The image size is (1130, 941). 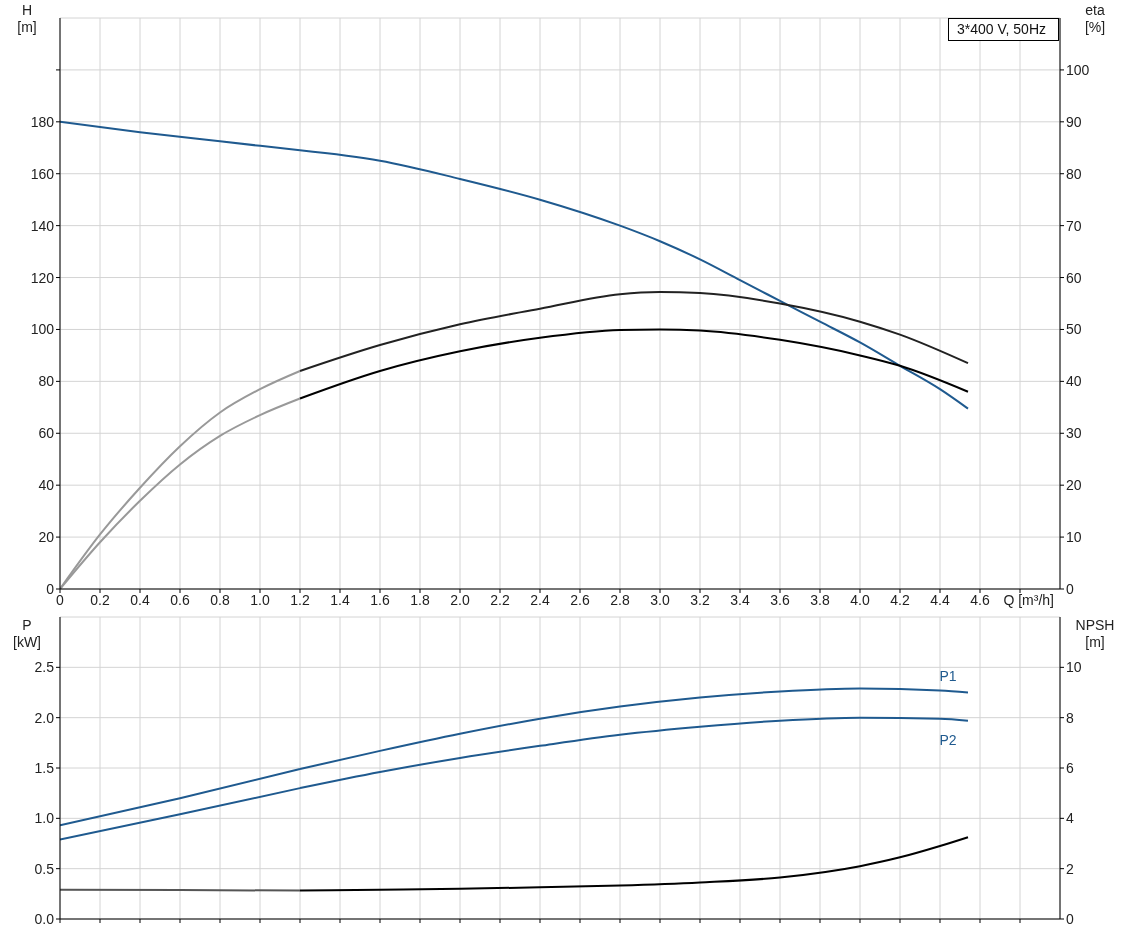 I want to click on x-tick-label: 3.4, so click(x=740, y=599).